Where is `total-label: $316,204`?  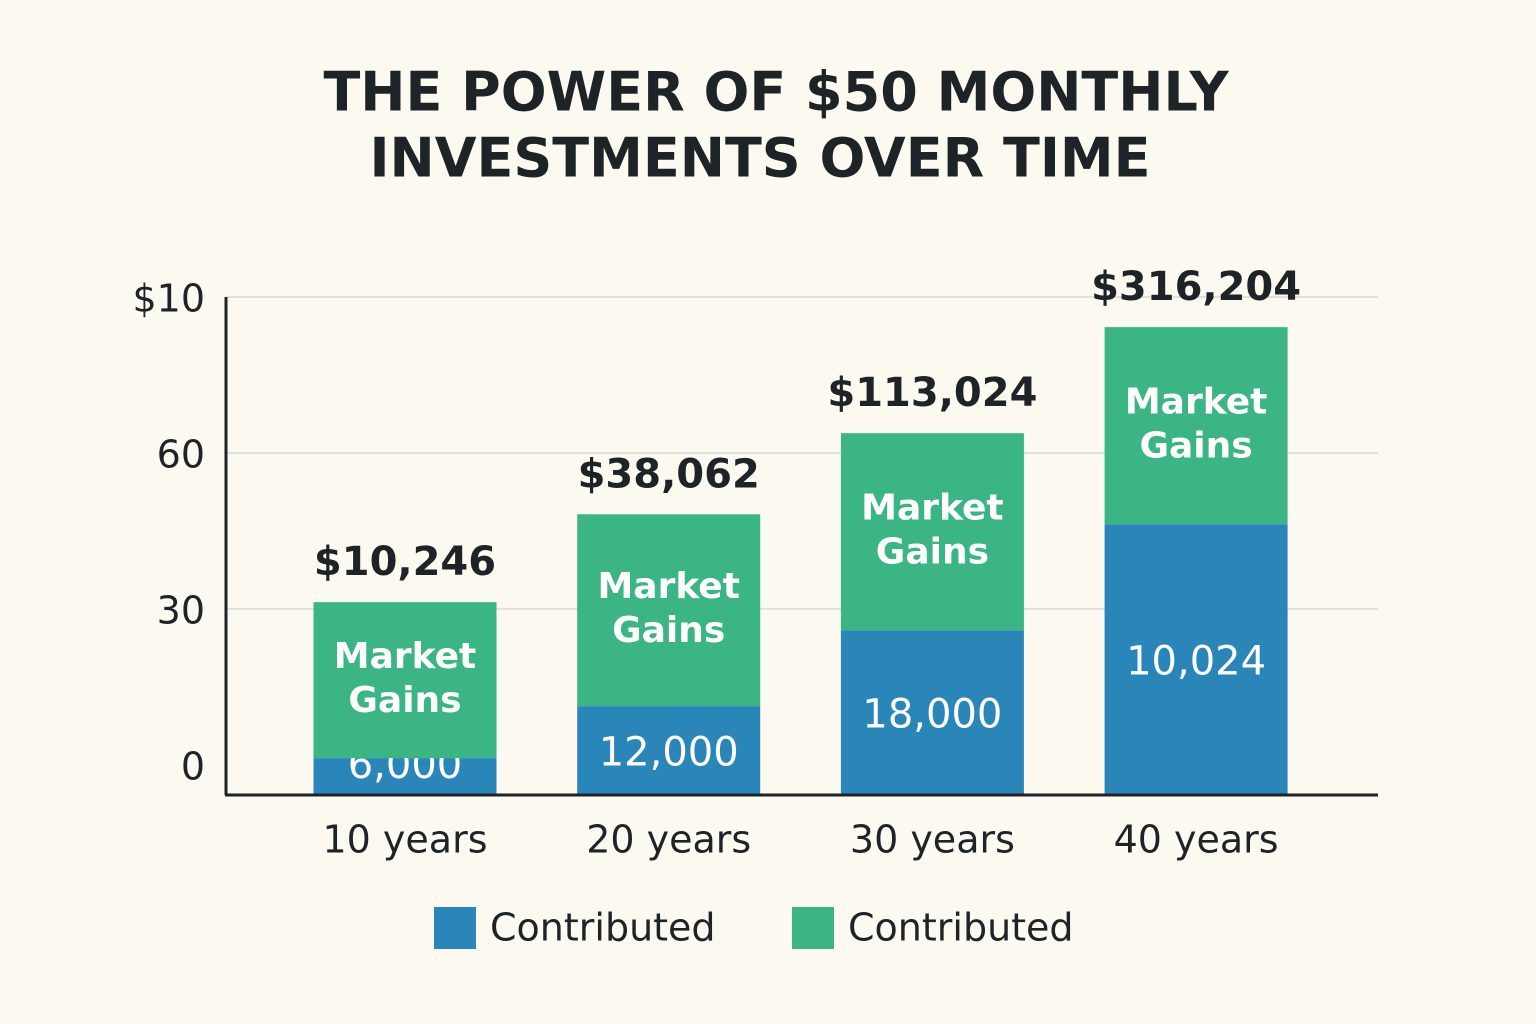
total-label: $316,204 is located at coordinates (1196, 287).